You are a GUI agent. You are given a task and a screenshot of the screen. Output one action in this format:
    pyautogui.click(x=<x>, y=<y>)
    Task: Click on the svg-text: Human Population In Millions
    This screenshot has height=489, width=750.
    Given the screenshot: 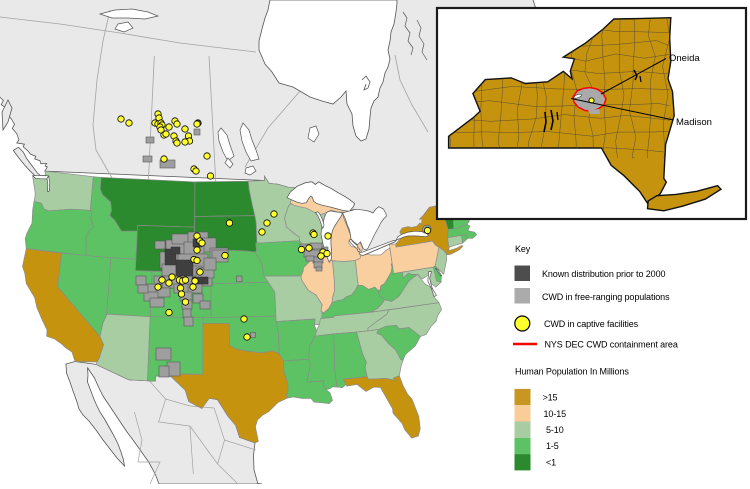 What is the action you would take?
    pyautogui.click(x=572, y=372)
    